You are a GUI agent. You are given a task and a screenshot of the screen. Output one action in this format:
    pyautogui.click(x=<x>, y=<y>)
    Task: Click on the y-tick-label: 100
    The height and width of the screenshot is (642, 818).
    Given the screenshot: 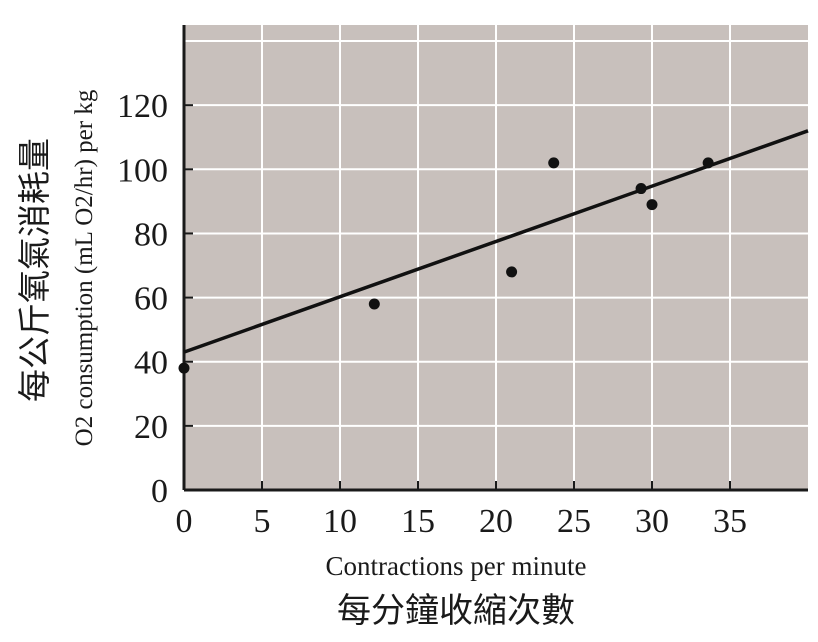 What is the action you would take?
    pyautogui.click(x=142, y=170)
    